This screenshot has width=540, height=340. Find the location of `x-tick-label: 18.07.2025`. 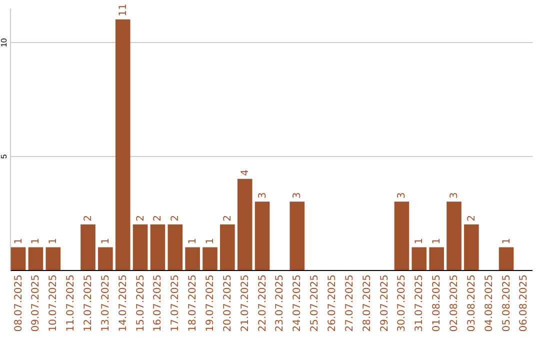

x-tick-label: 18.07.2025 is located at coordinates (193, 303).